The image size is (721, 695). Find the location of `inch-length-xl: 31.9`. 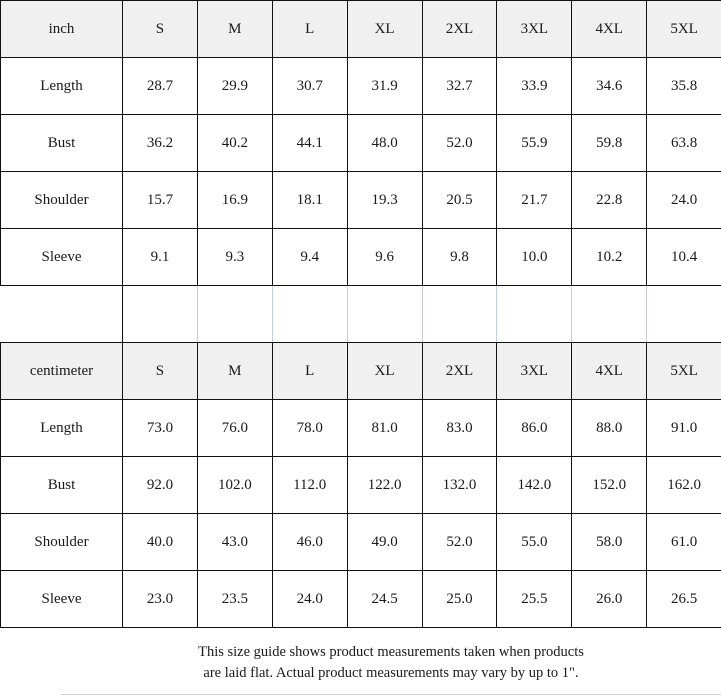

inch-length-xl: 31.9 is located at coordinates (384, 86).